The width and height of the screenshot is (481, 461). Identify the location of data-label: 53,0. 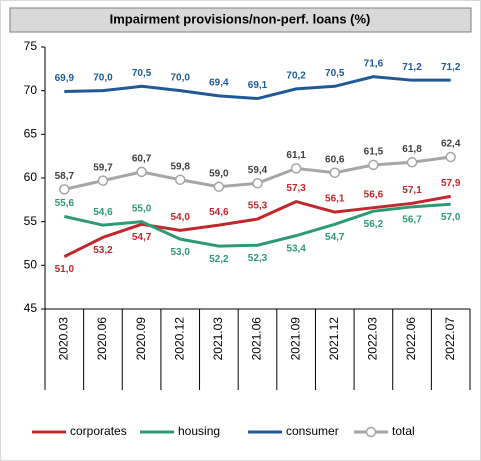
(180, 252).